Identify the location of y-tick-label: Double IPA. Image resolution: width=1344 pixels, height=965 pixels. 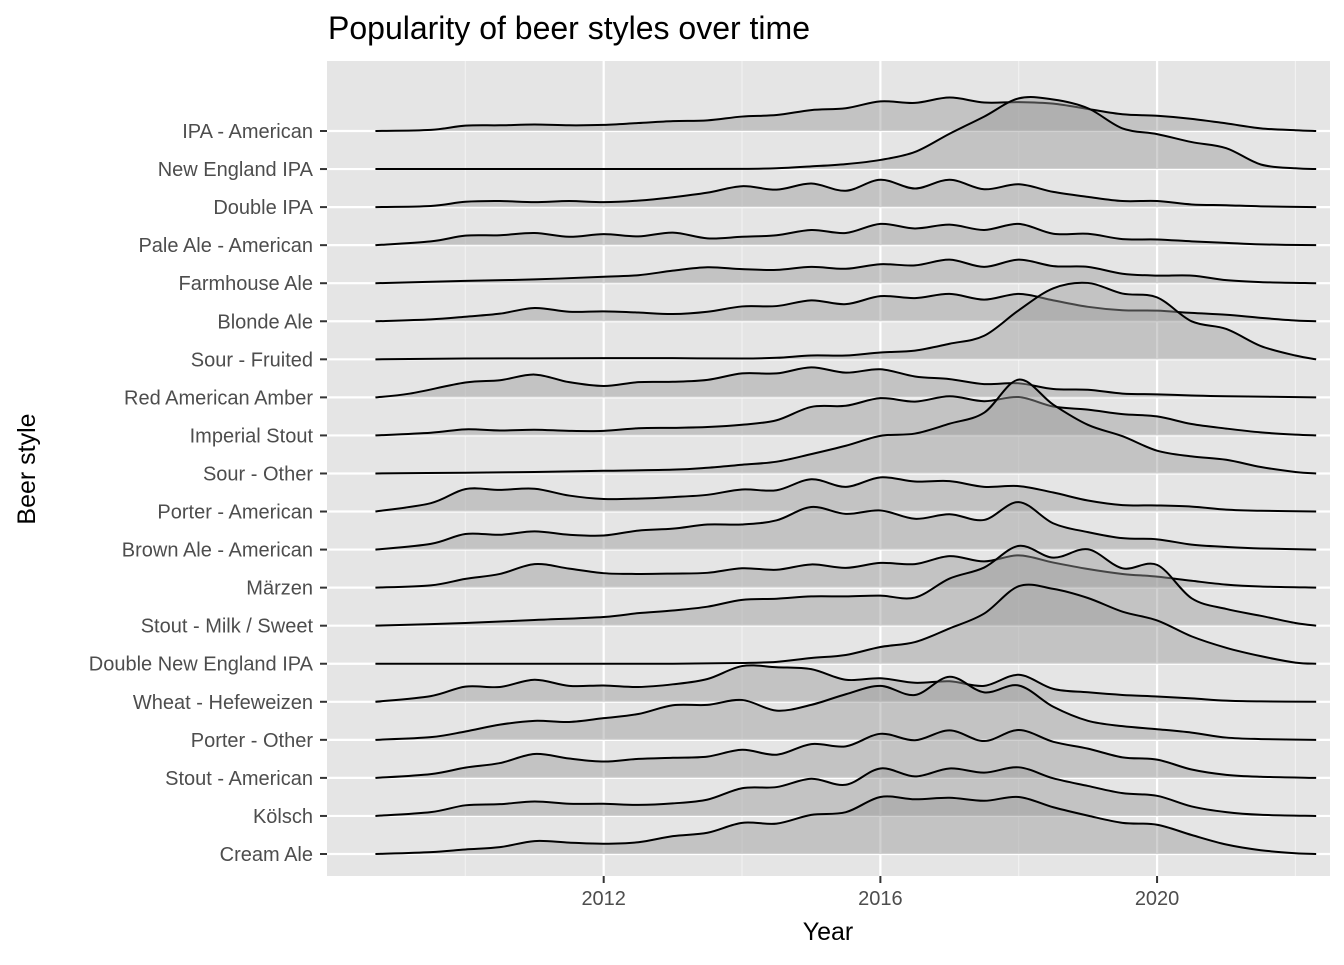
(263, 208).